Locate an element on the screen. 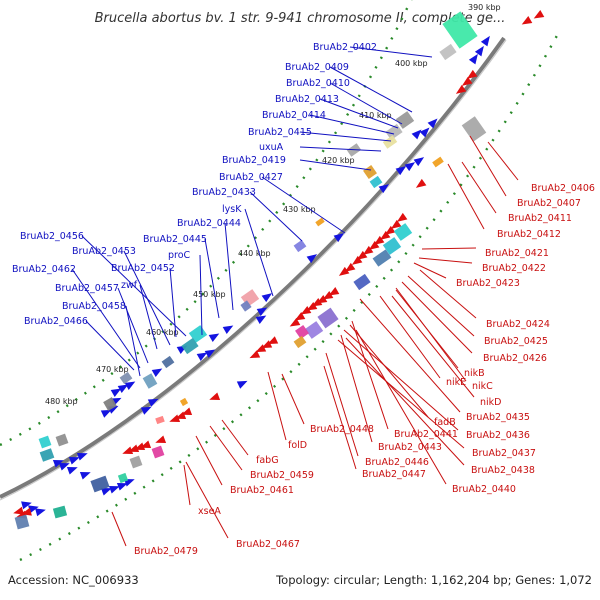 This screenshot has width=600, height=600. gene-label: BruAb2_0436 is located at coordinates (498, 435).